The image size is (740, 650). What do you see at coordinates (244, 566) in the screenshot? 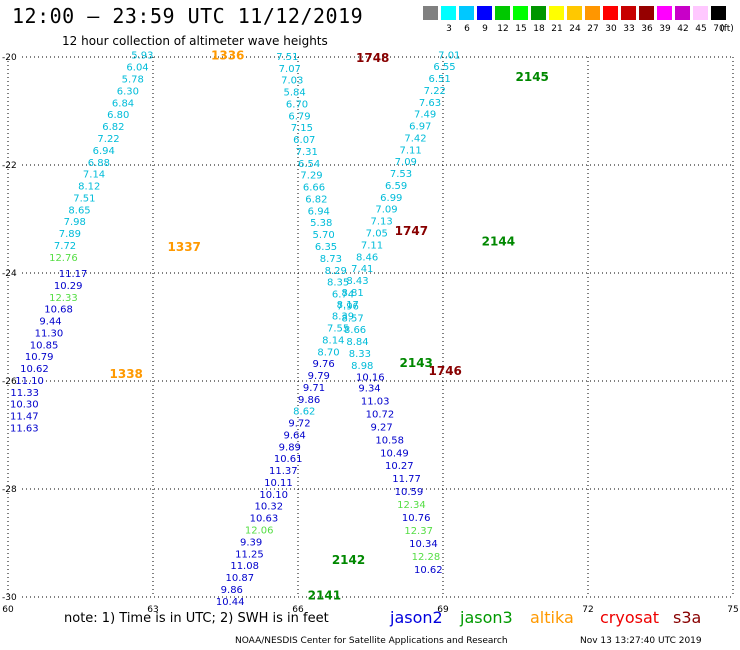
I see `wave-height-value: 11.08` at bounding box center [244, 566].